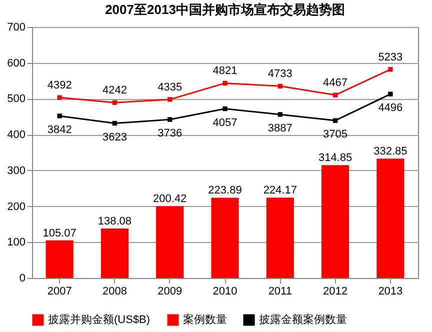  I want to click on chart-title: 2007至2013中国并购市场宣布交易趋势图, so click(225, 9).